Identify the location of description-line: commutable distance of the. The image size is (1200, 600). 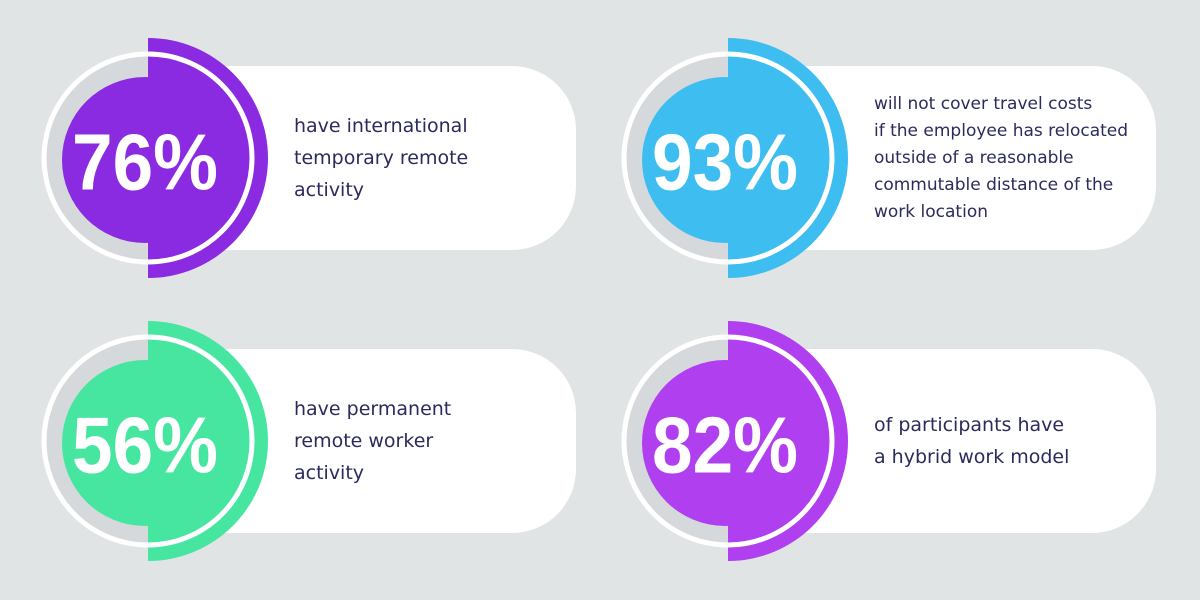
(993, 185).